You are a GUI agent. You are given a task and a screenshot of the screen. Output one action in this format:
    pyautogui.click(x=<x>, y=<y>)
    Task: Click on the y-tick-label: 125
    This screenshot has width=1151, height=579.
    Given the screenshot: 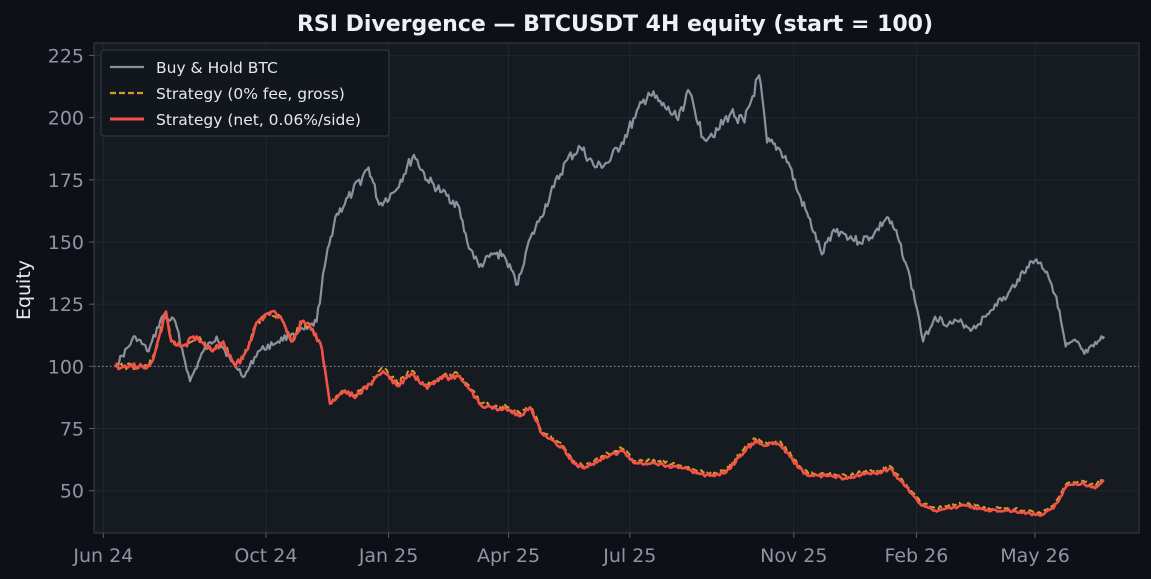 What is the action you would take?
    pyautogui.click(x=66, y=305)
    